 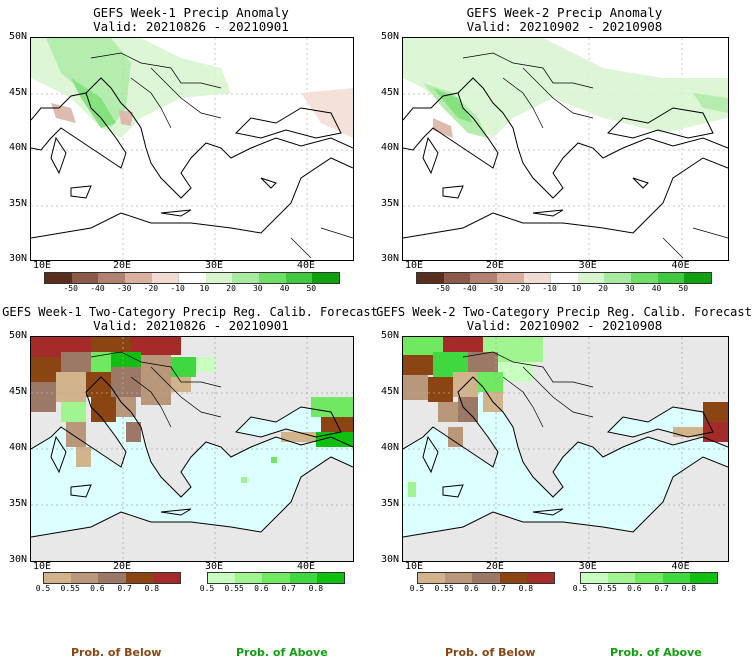 I want to click on above-caption-week2: Prob. of Above, so click(x=656, y=652).